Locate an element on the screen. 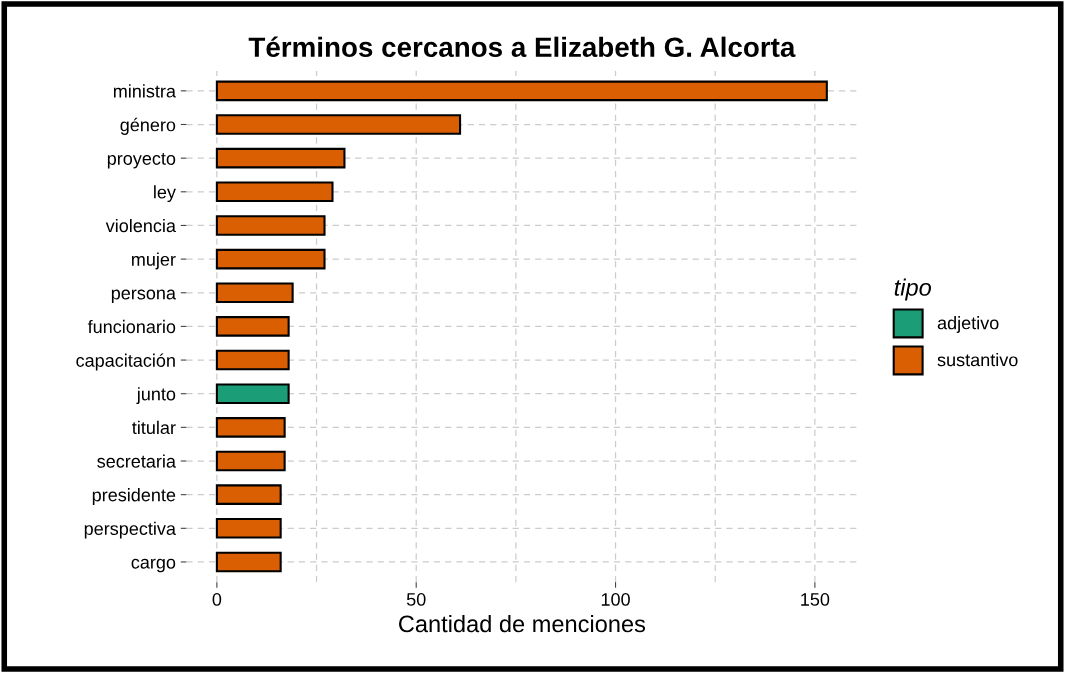 The image size is (1065, 673). y-tick-label: cargo is located at coordinates (153, 565).